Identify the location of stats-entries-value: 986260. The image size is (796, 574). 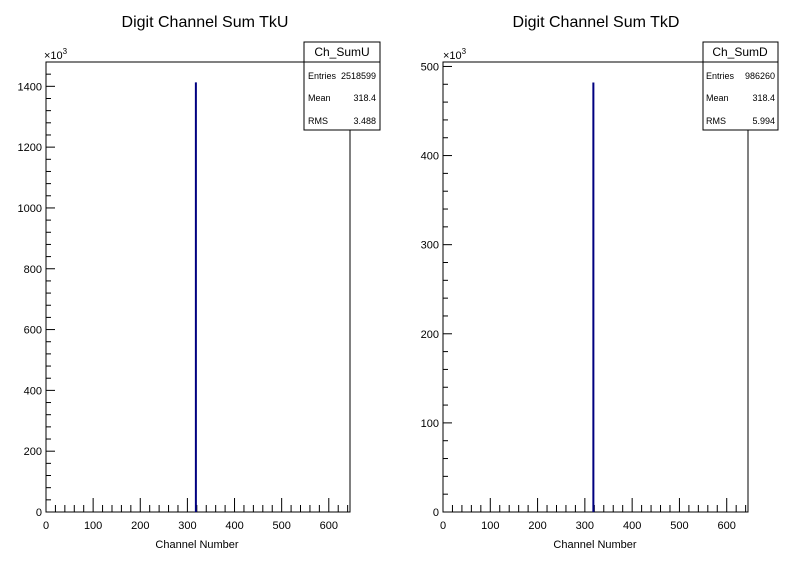
(760, 76).